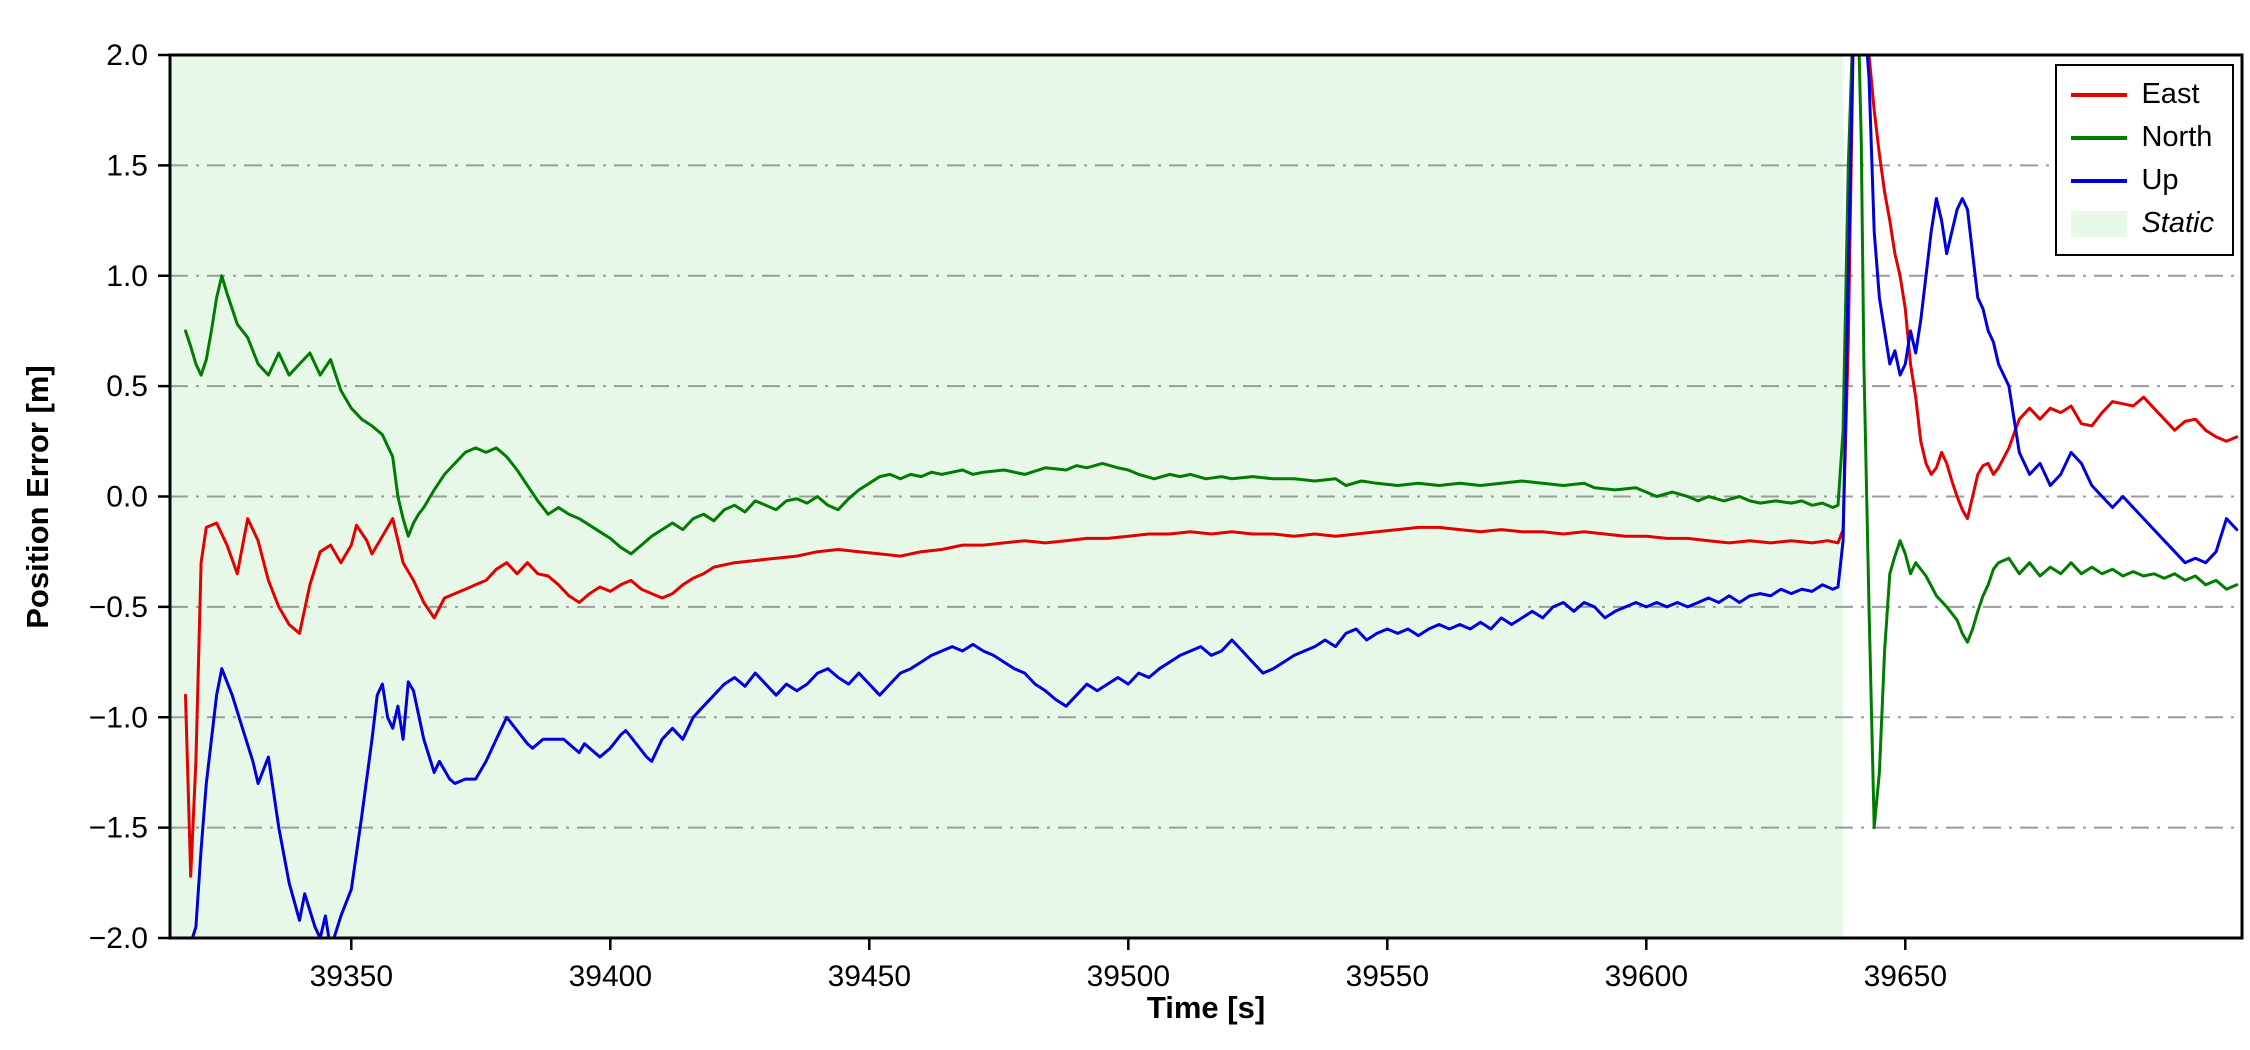 The height and width of the screenshot is (1050, 2250). Describe the element at coordinates (118, 828) in the screenshot. I see `y-tick-label: −1.5` at that location.